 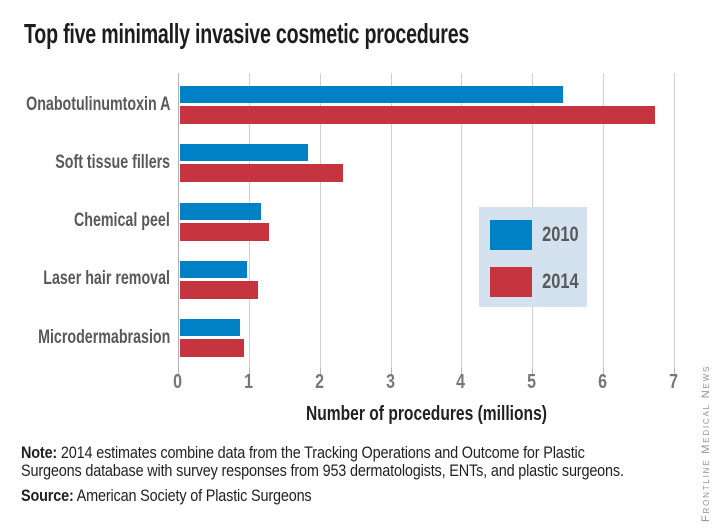 What do you see at coordinates (212, 348) in the screenshot?
I see `bar-2014-microdermabrasion` at bounding box center [212, 348].